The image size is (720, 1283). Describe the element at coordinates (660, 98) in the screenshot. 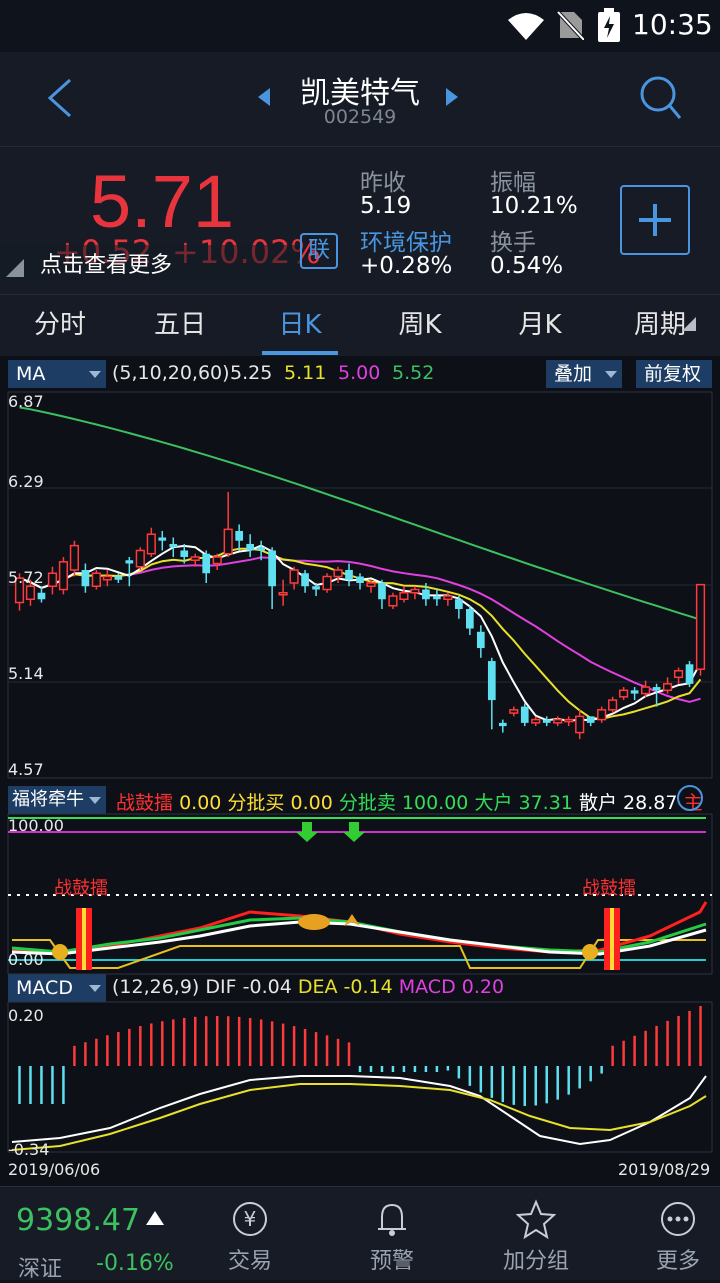

I see `search-icon` at that location.